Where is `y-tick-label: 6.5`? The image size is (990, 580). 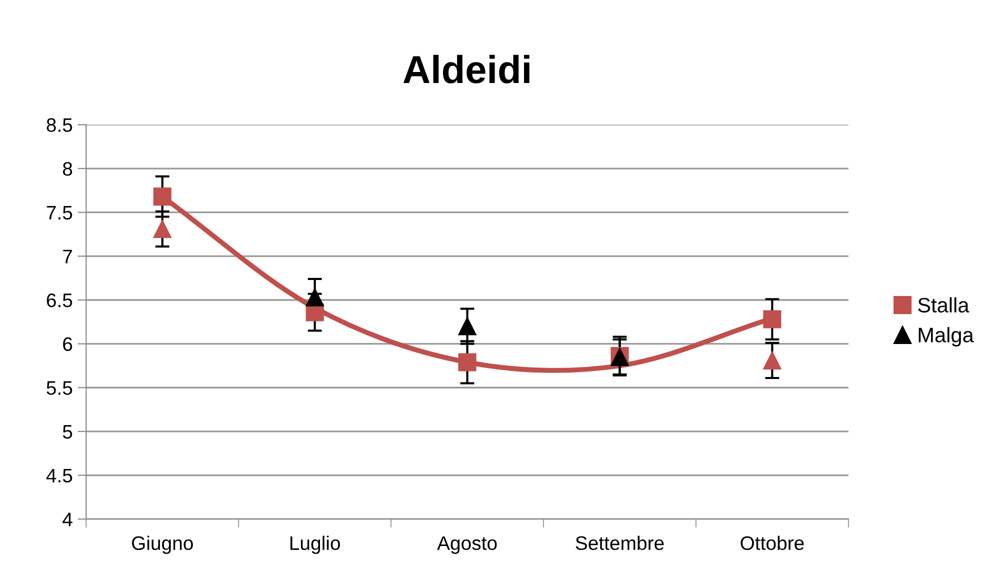 y-tick-label: 6.5 is located at coordinates (59, 300).